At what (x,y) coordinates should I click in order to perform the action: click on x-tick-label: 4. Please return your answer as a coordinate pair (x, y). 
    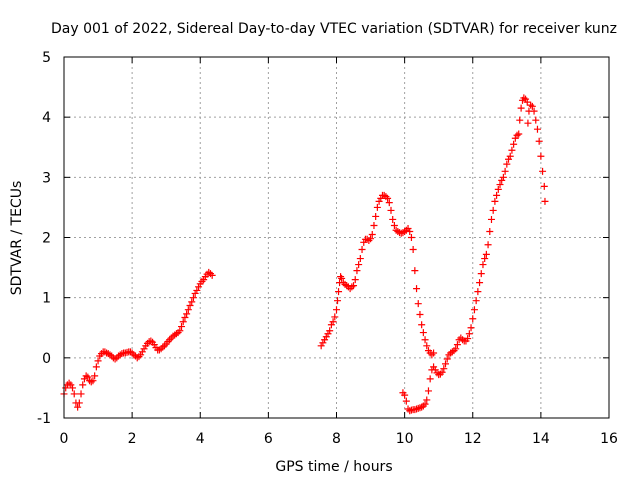
    Looking at the image, I should click on (200, 439).